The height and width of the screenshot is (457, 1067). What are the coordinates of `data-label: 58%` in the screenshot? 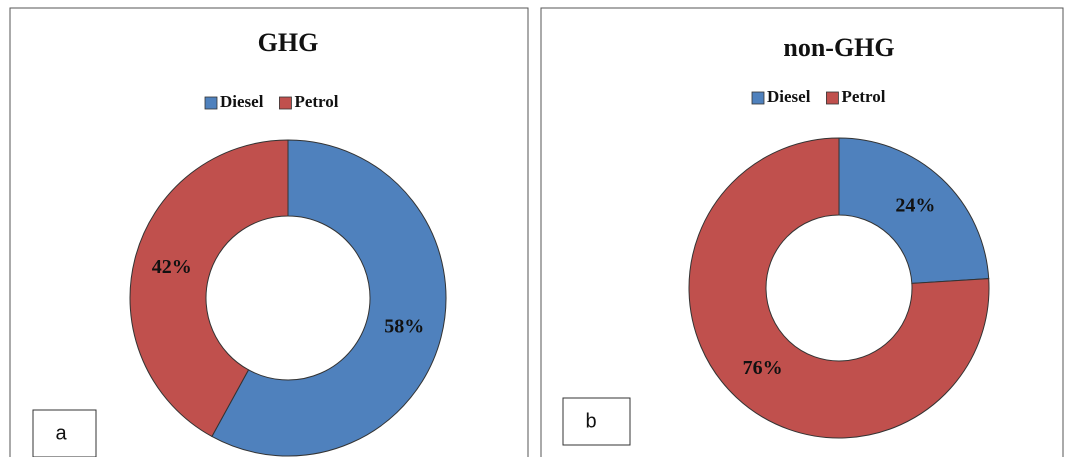 It's located at (404, 326).